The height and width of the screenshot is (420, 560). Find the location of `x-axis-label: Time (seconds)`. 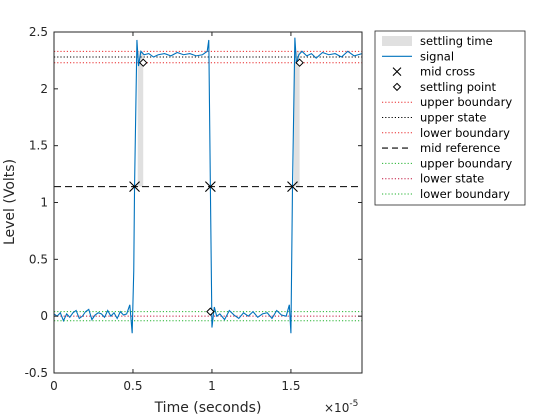

x-axis-label: Time (seconds) is located at coordinates (208, 408).